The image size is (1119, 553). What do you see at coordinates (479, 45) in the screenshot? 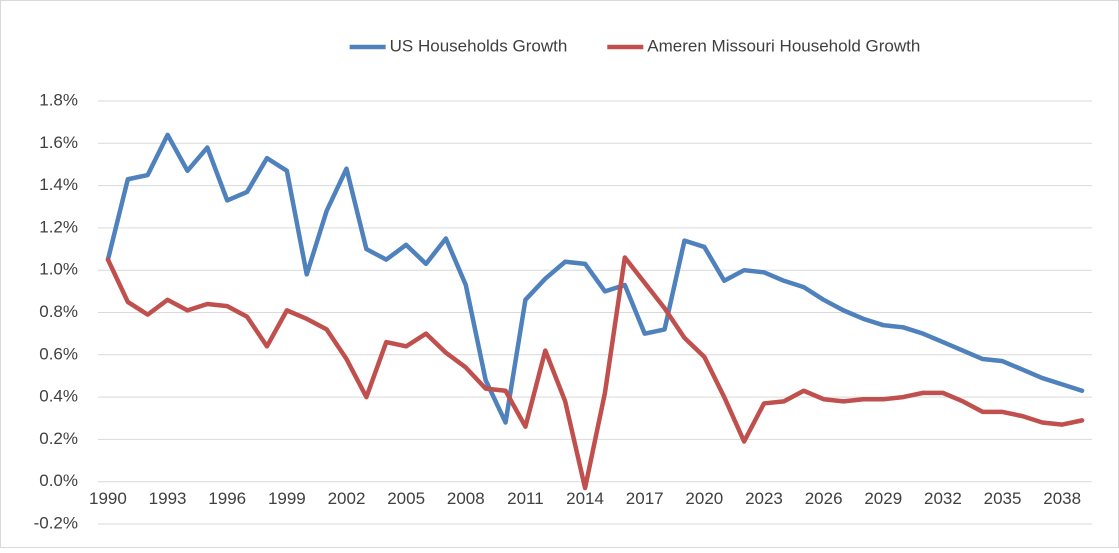
I see `legend-label: US Households Growth` at bounding box center [479, 45].